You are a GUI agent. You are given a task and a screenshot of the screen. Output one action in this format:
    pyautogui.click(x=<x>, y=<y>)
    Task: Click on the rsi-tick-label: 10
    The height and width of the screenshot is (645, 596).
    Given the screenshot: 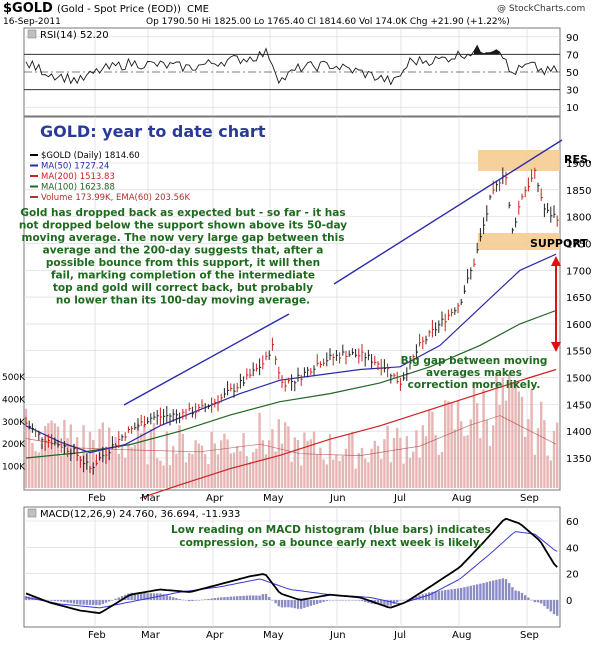 What is the action you would take?
    pyautogui.click(x=572, y=108)
    